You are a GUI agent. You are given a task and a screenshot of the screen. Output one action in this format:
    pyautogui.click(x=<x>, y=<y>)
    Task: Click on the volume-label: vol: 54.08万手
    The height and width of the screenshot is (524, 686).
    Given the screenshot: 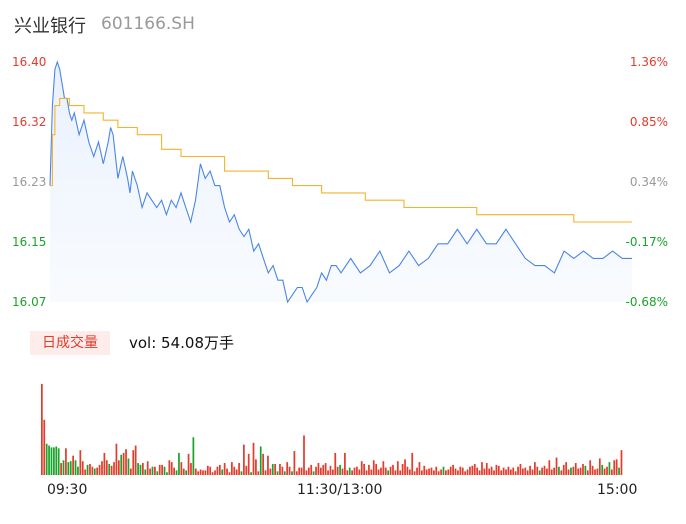 What is the action you would take?
    pyautogui.click(x=181, y=343)
    